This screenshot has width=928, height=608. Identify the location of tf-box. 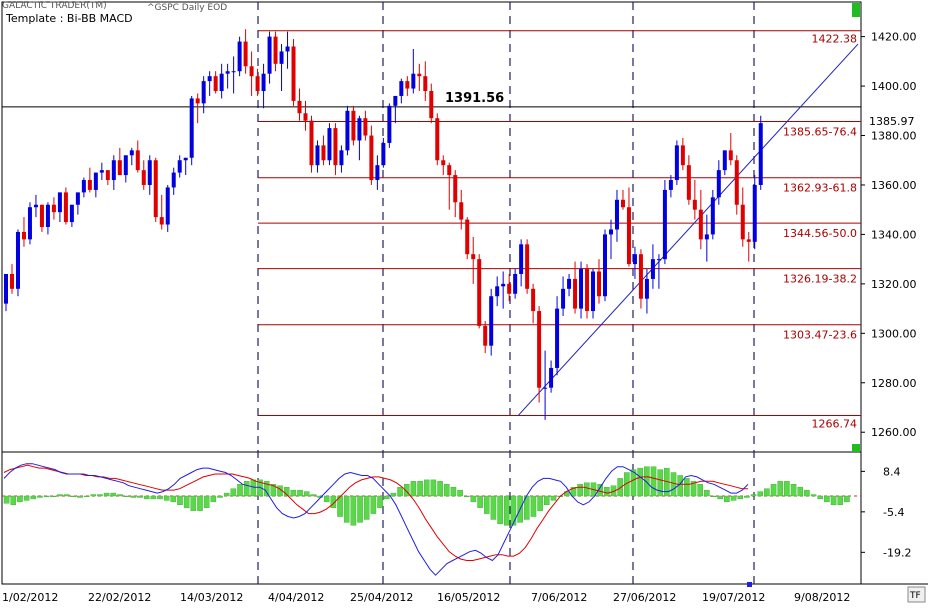
(916, 594).